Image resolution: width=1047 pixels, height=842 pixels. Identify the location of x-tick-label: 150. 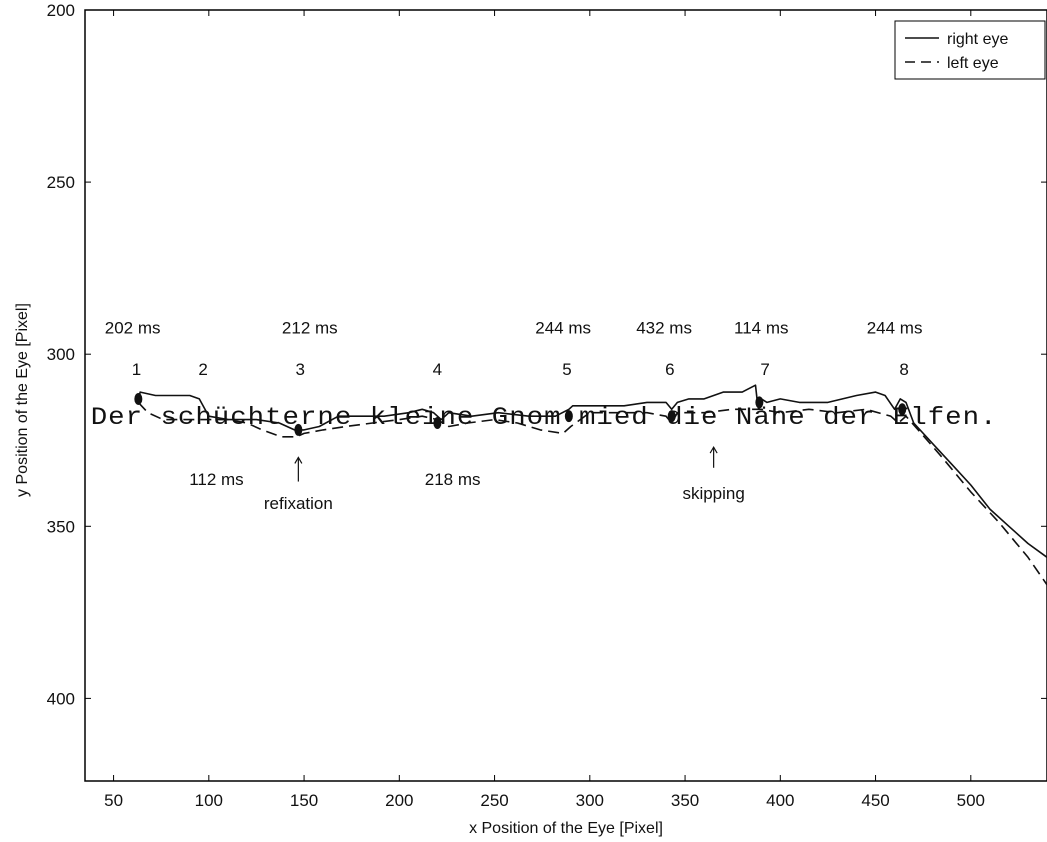
(304, 800).